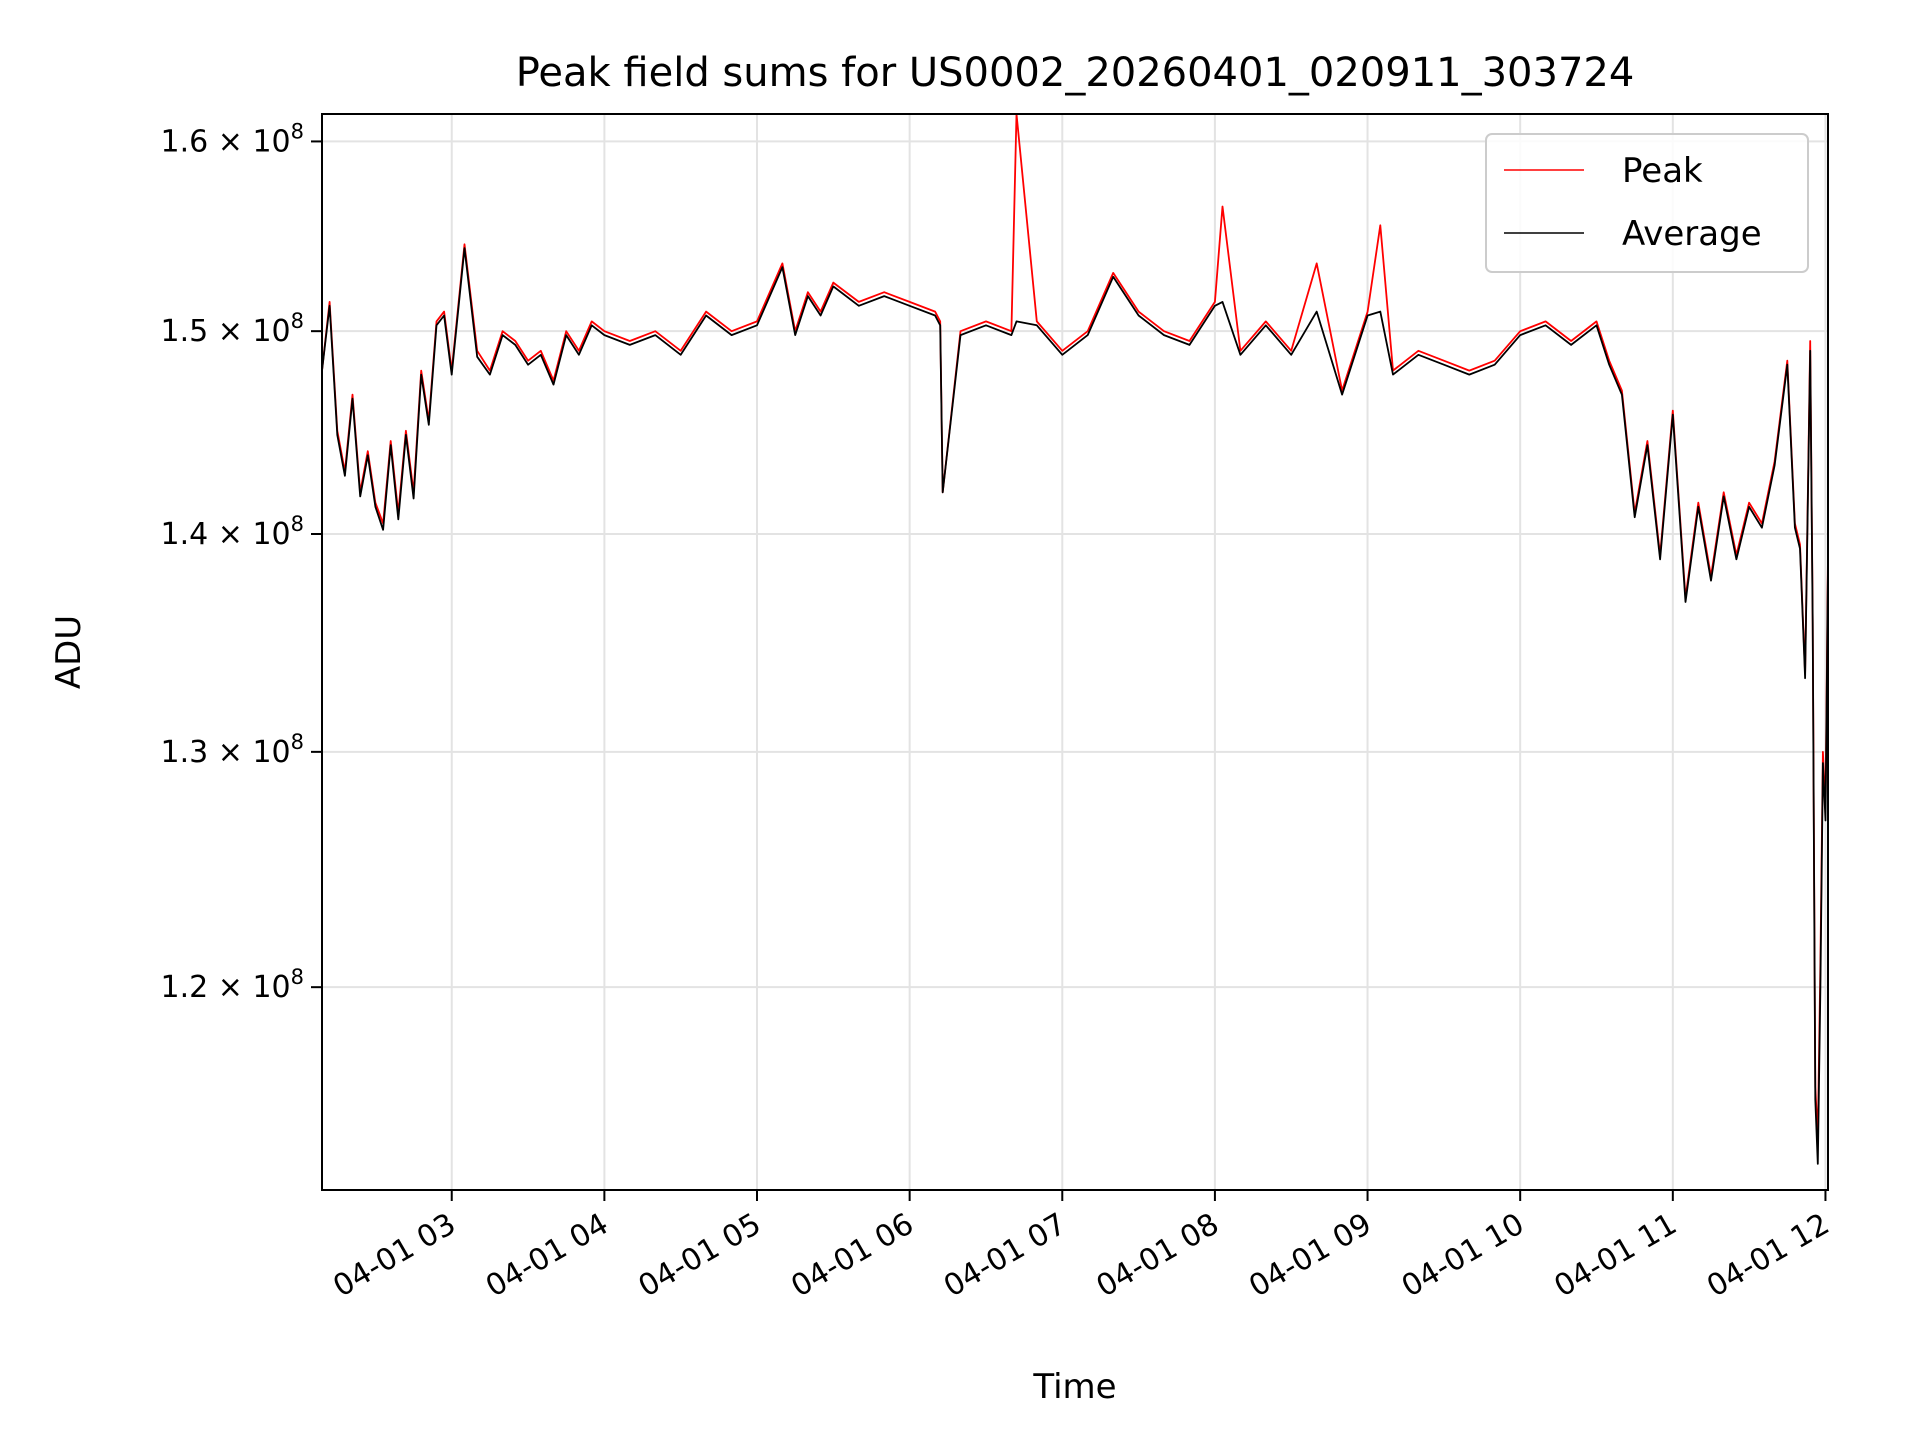  I want to click on y-axis-label: ADU, so click(69, 652).